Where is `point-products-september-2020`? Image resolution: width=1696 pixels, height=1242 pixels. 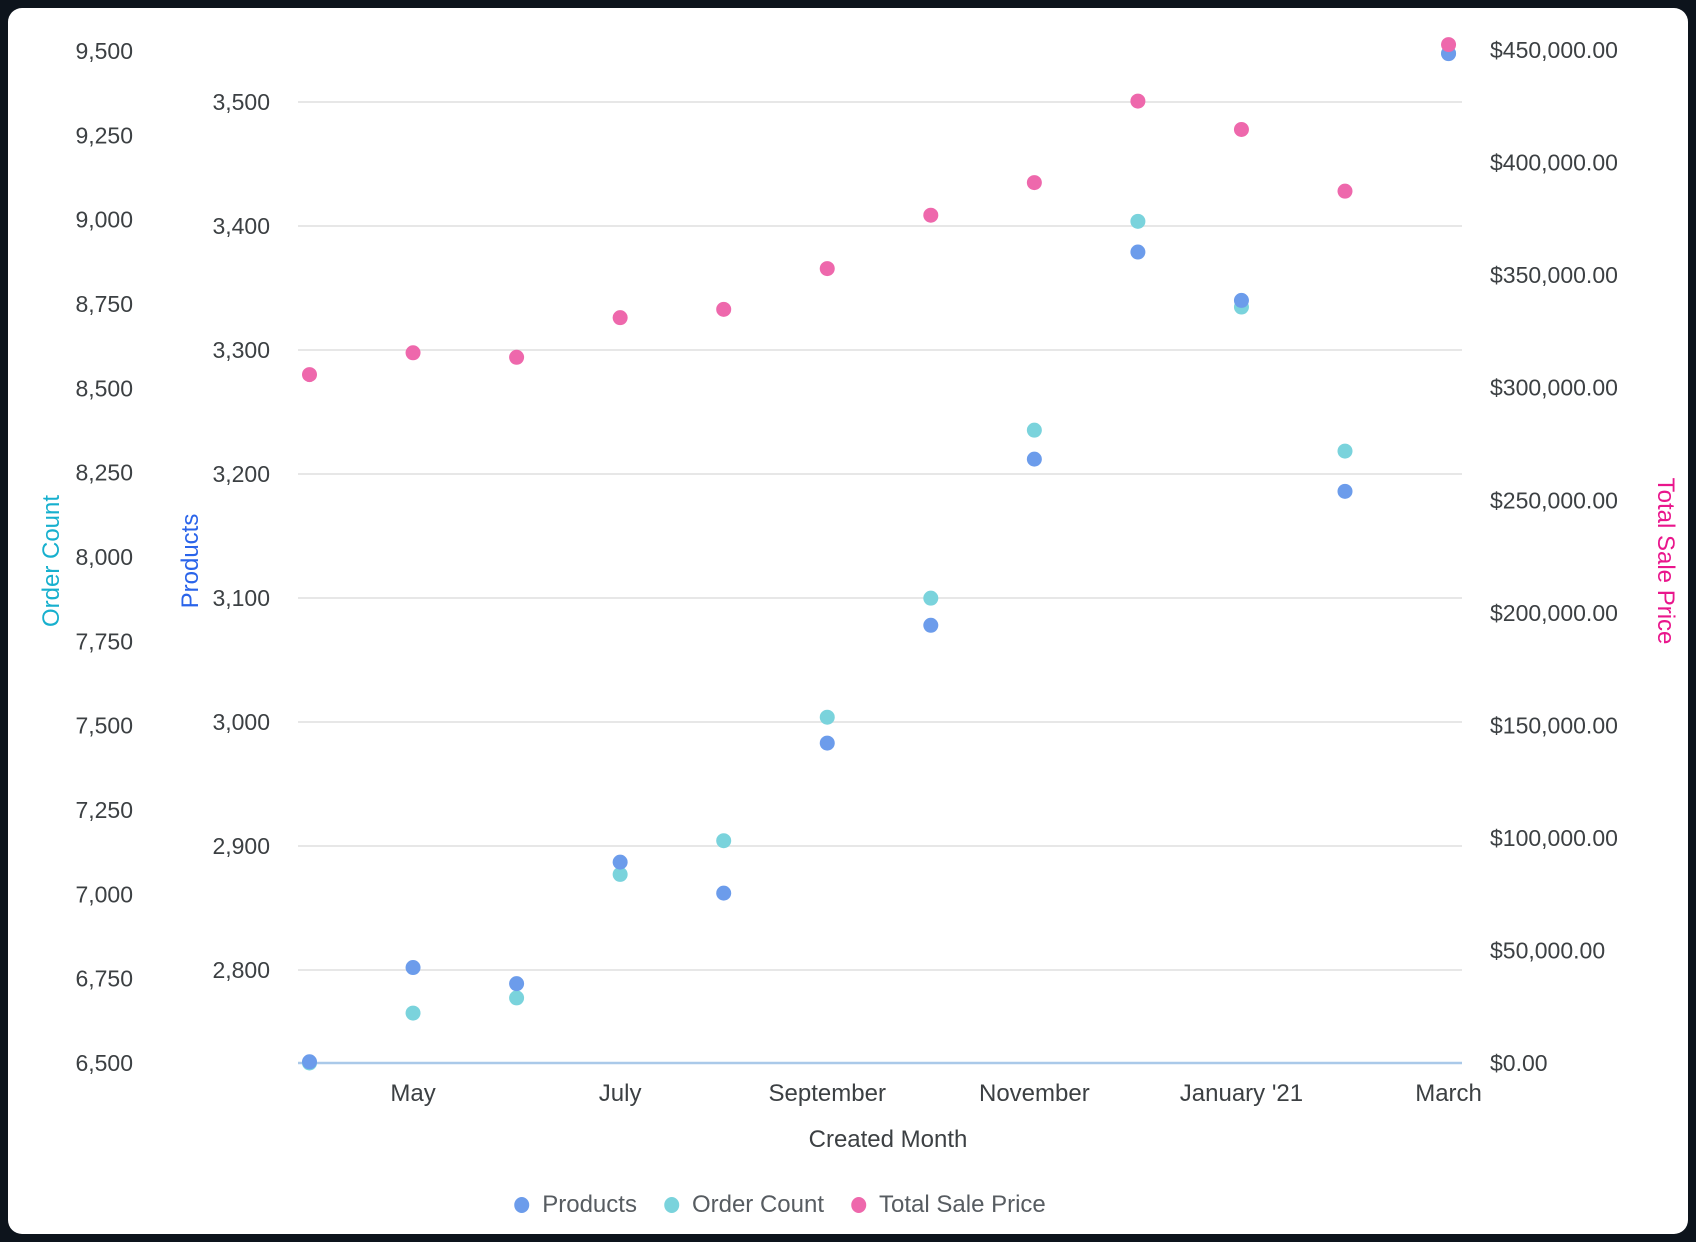
point-products-september-2020 is located at coordinates (827, 743).